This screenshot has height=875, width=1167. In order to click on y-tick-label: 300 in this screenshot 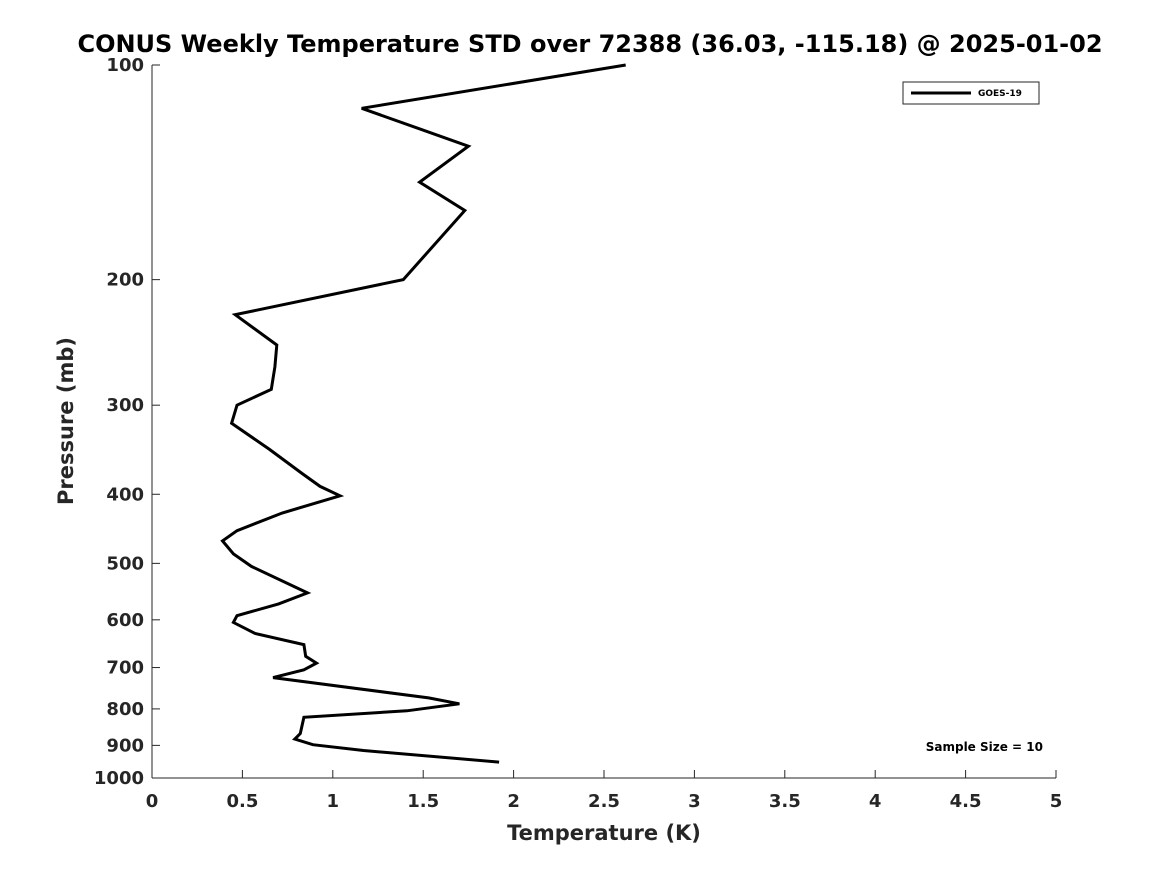, I will do `click(125, 405)`.